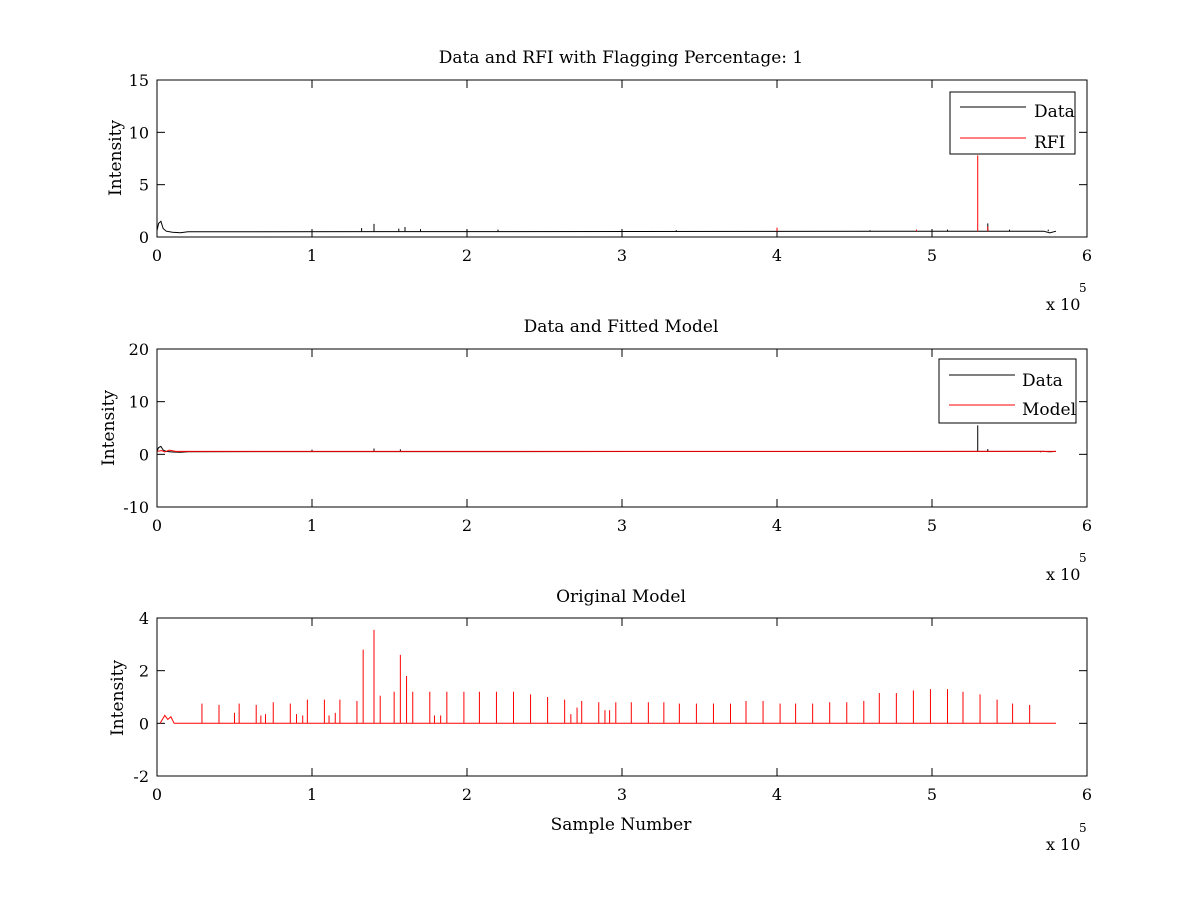 This screenshot has width=1200, height=900. What do you see at coordinates (621, 327) in the screenshot?
I see `panel-title: Data and Fitted Model` at bounding box center [621, 327].